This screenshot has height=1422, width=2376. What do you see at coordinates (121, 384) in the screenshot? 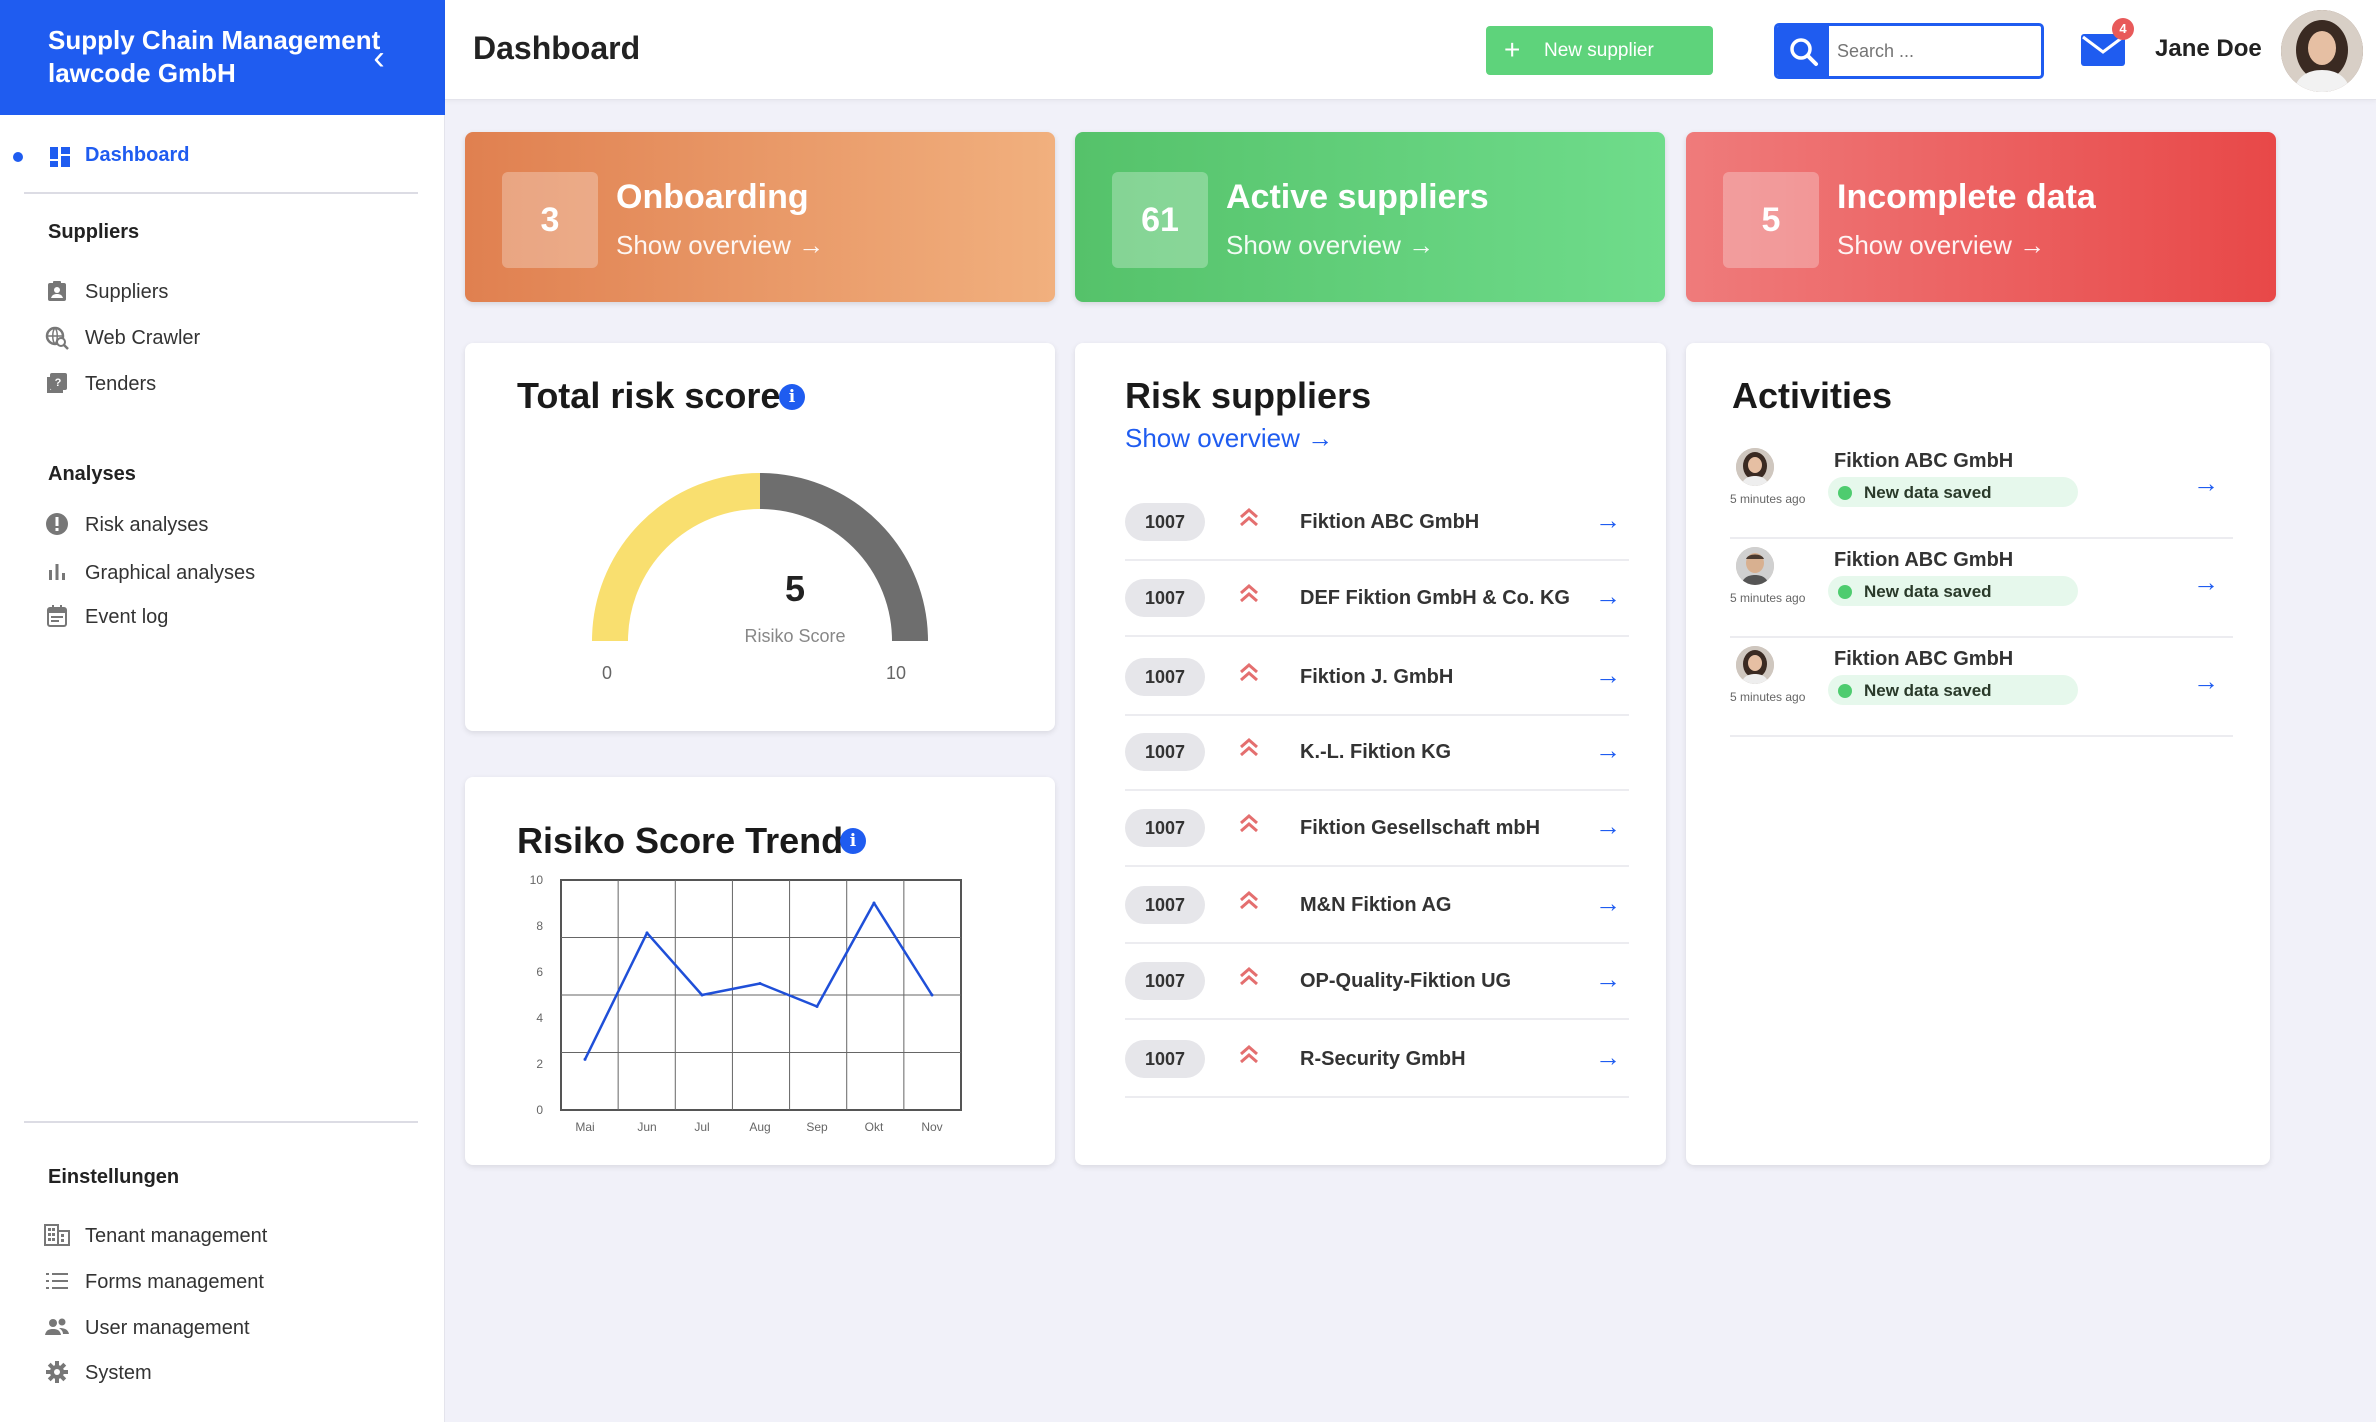
I see `sidebar-item-label: Tenders` at bounding box center [121, 384].